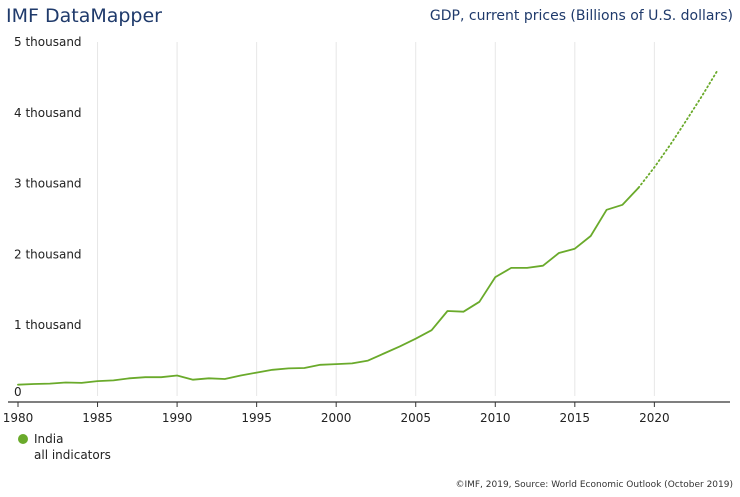  Describe the element at coordinates (369, 404) in the screenshot. I see `x-axis` at that location.